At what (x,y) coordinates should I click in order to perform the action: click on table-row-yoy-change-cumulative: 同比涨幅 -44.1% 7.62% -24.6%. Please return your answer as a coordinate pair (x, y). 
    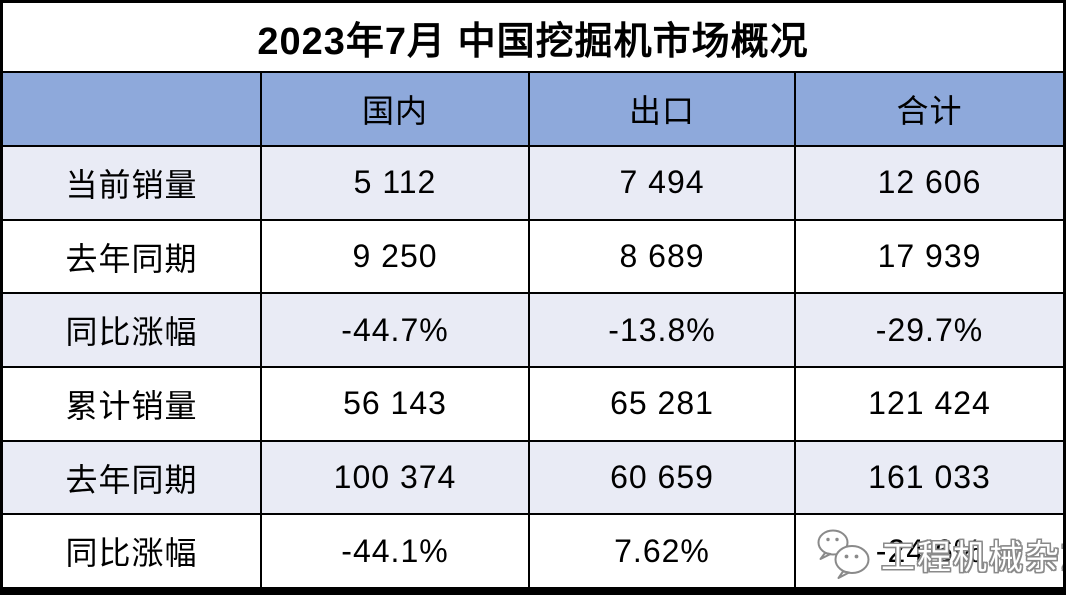
    Looking at the image, I should click on (533, 552).